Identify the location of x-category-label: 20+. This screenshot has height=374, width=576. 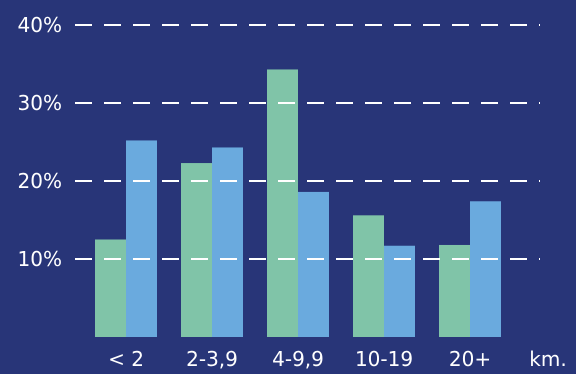
(470, 359).